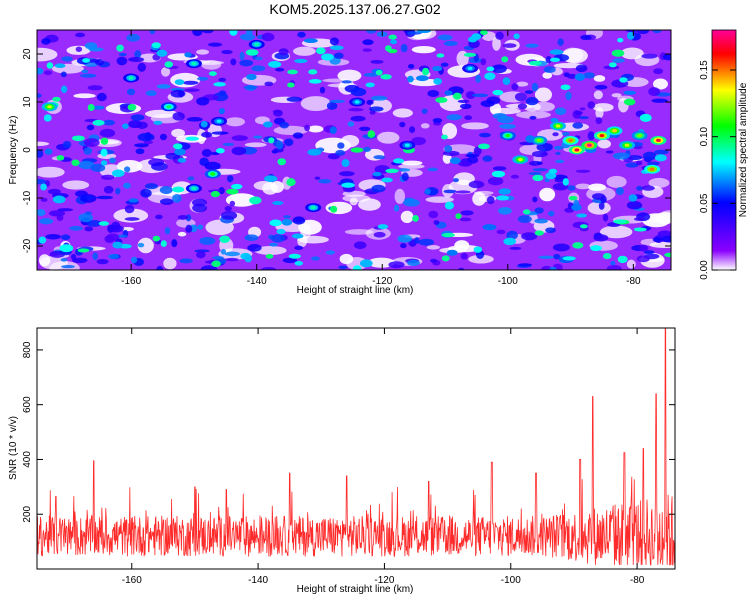 The image size is (750, 600). What do you see at coordinates (13, 448) in the screenshot?
I see `snr-y-label: SNR (10 * v/v)` at bounding box center [13, 448].